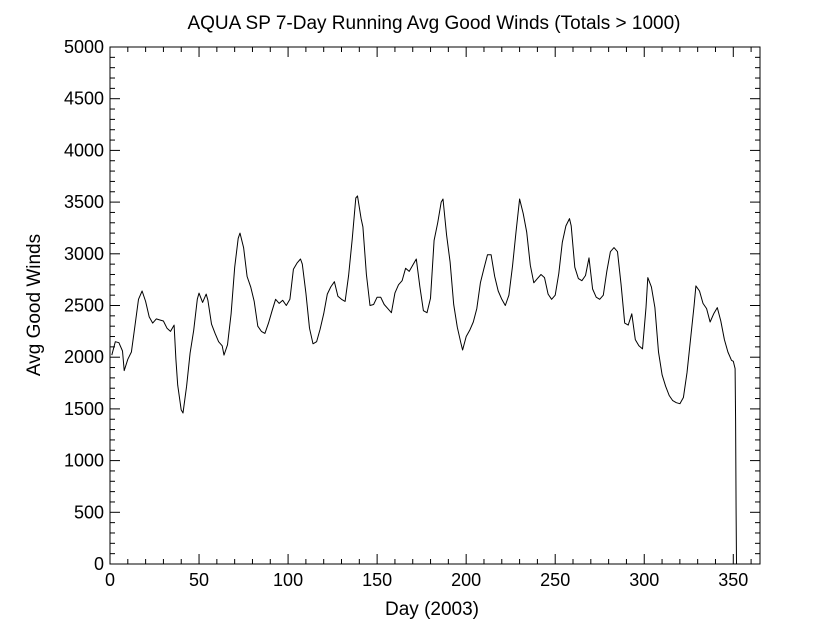 This screenshot has height=631, width=840. What do you see at coordinates (644, 580) in the screenshot?
I see `x-tick-label: 300` at bounding box center [644, 580].